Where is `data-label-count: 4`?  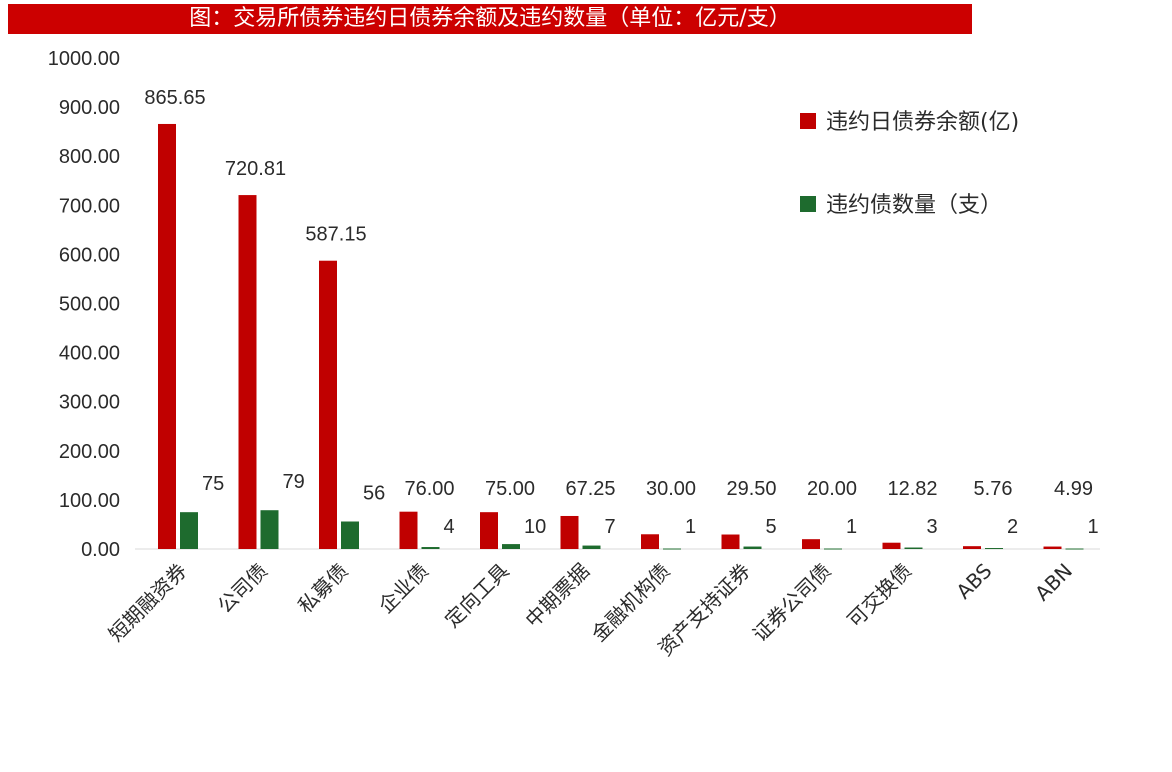
data-label-count: 4 is located at coordinates (449, 527).